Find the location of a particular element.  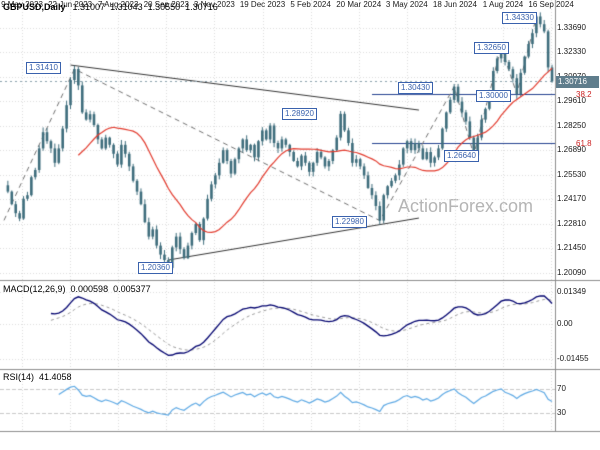

ohlc-high: 1.31043 is located at coordinates (126, 7).